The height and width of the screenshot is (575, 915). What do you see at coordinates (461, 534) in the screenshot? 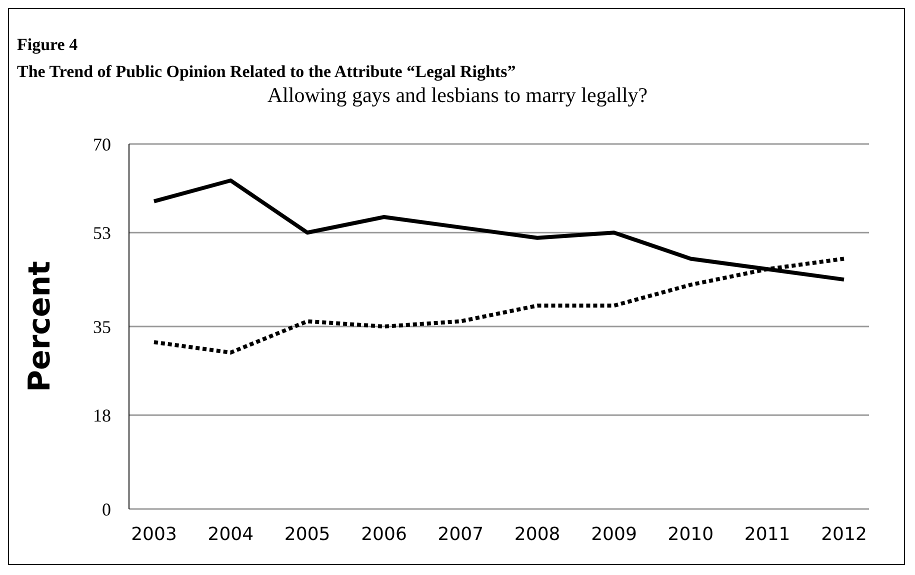
I see `x-tick-label: 2007` at bounding box center [461, 534].